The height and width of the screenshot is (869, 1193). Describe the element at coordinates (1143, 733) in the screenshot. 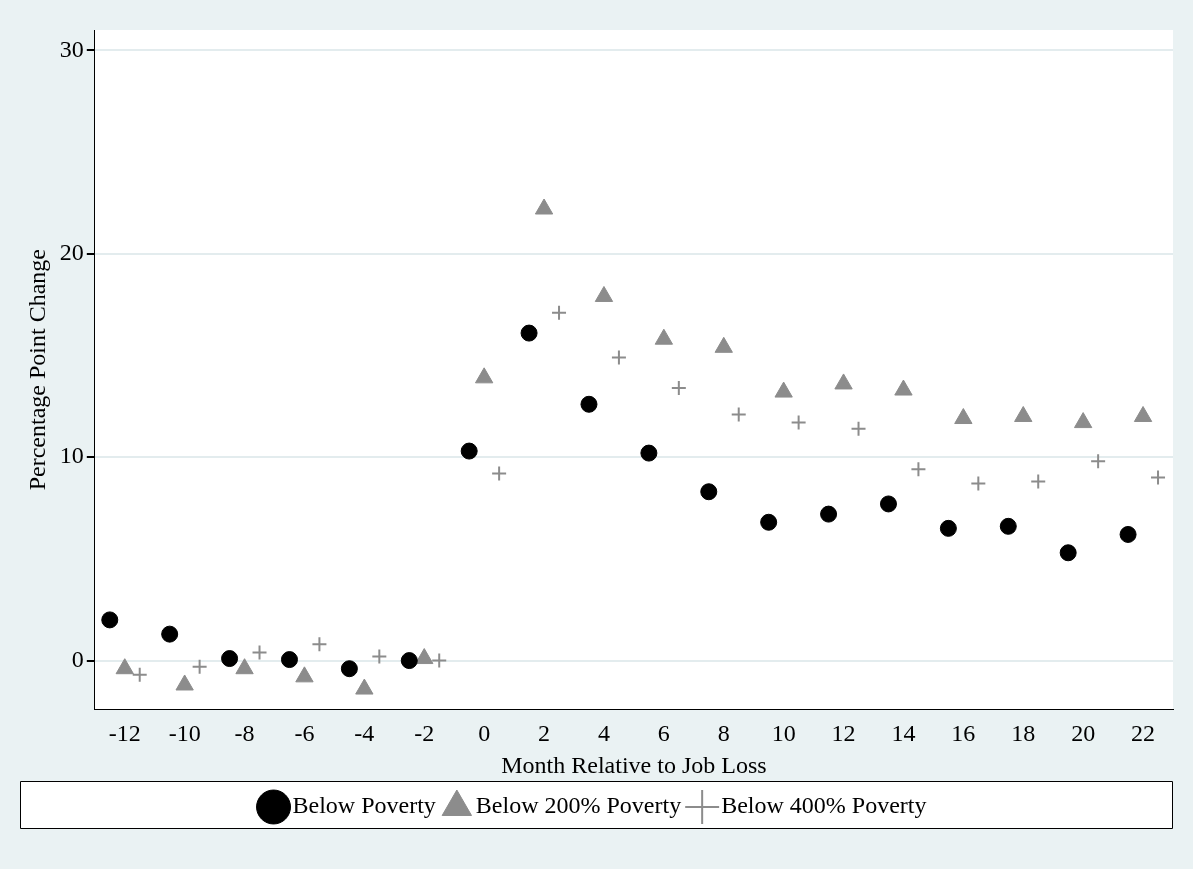

I see `x-tick-label: 22` at that location.